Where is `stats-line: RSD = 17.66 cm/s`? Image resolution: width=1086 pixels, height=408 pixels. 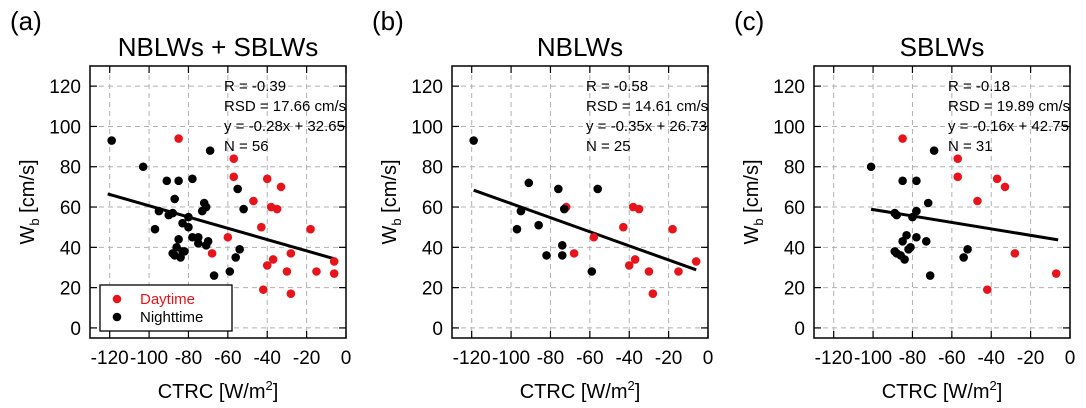 stats-line: RSD = 17.66 cm/s is located at coordinates (285, 106).